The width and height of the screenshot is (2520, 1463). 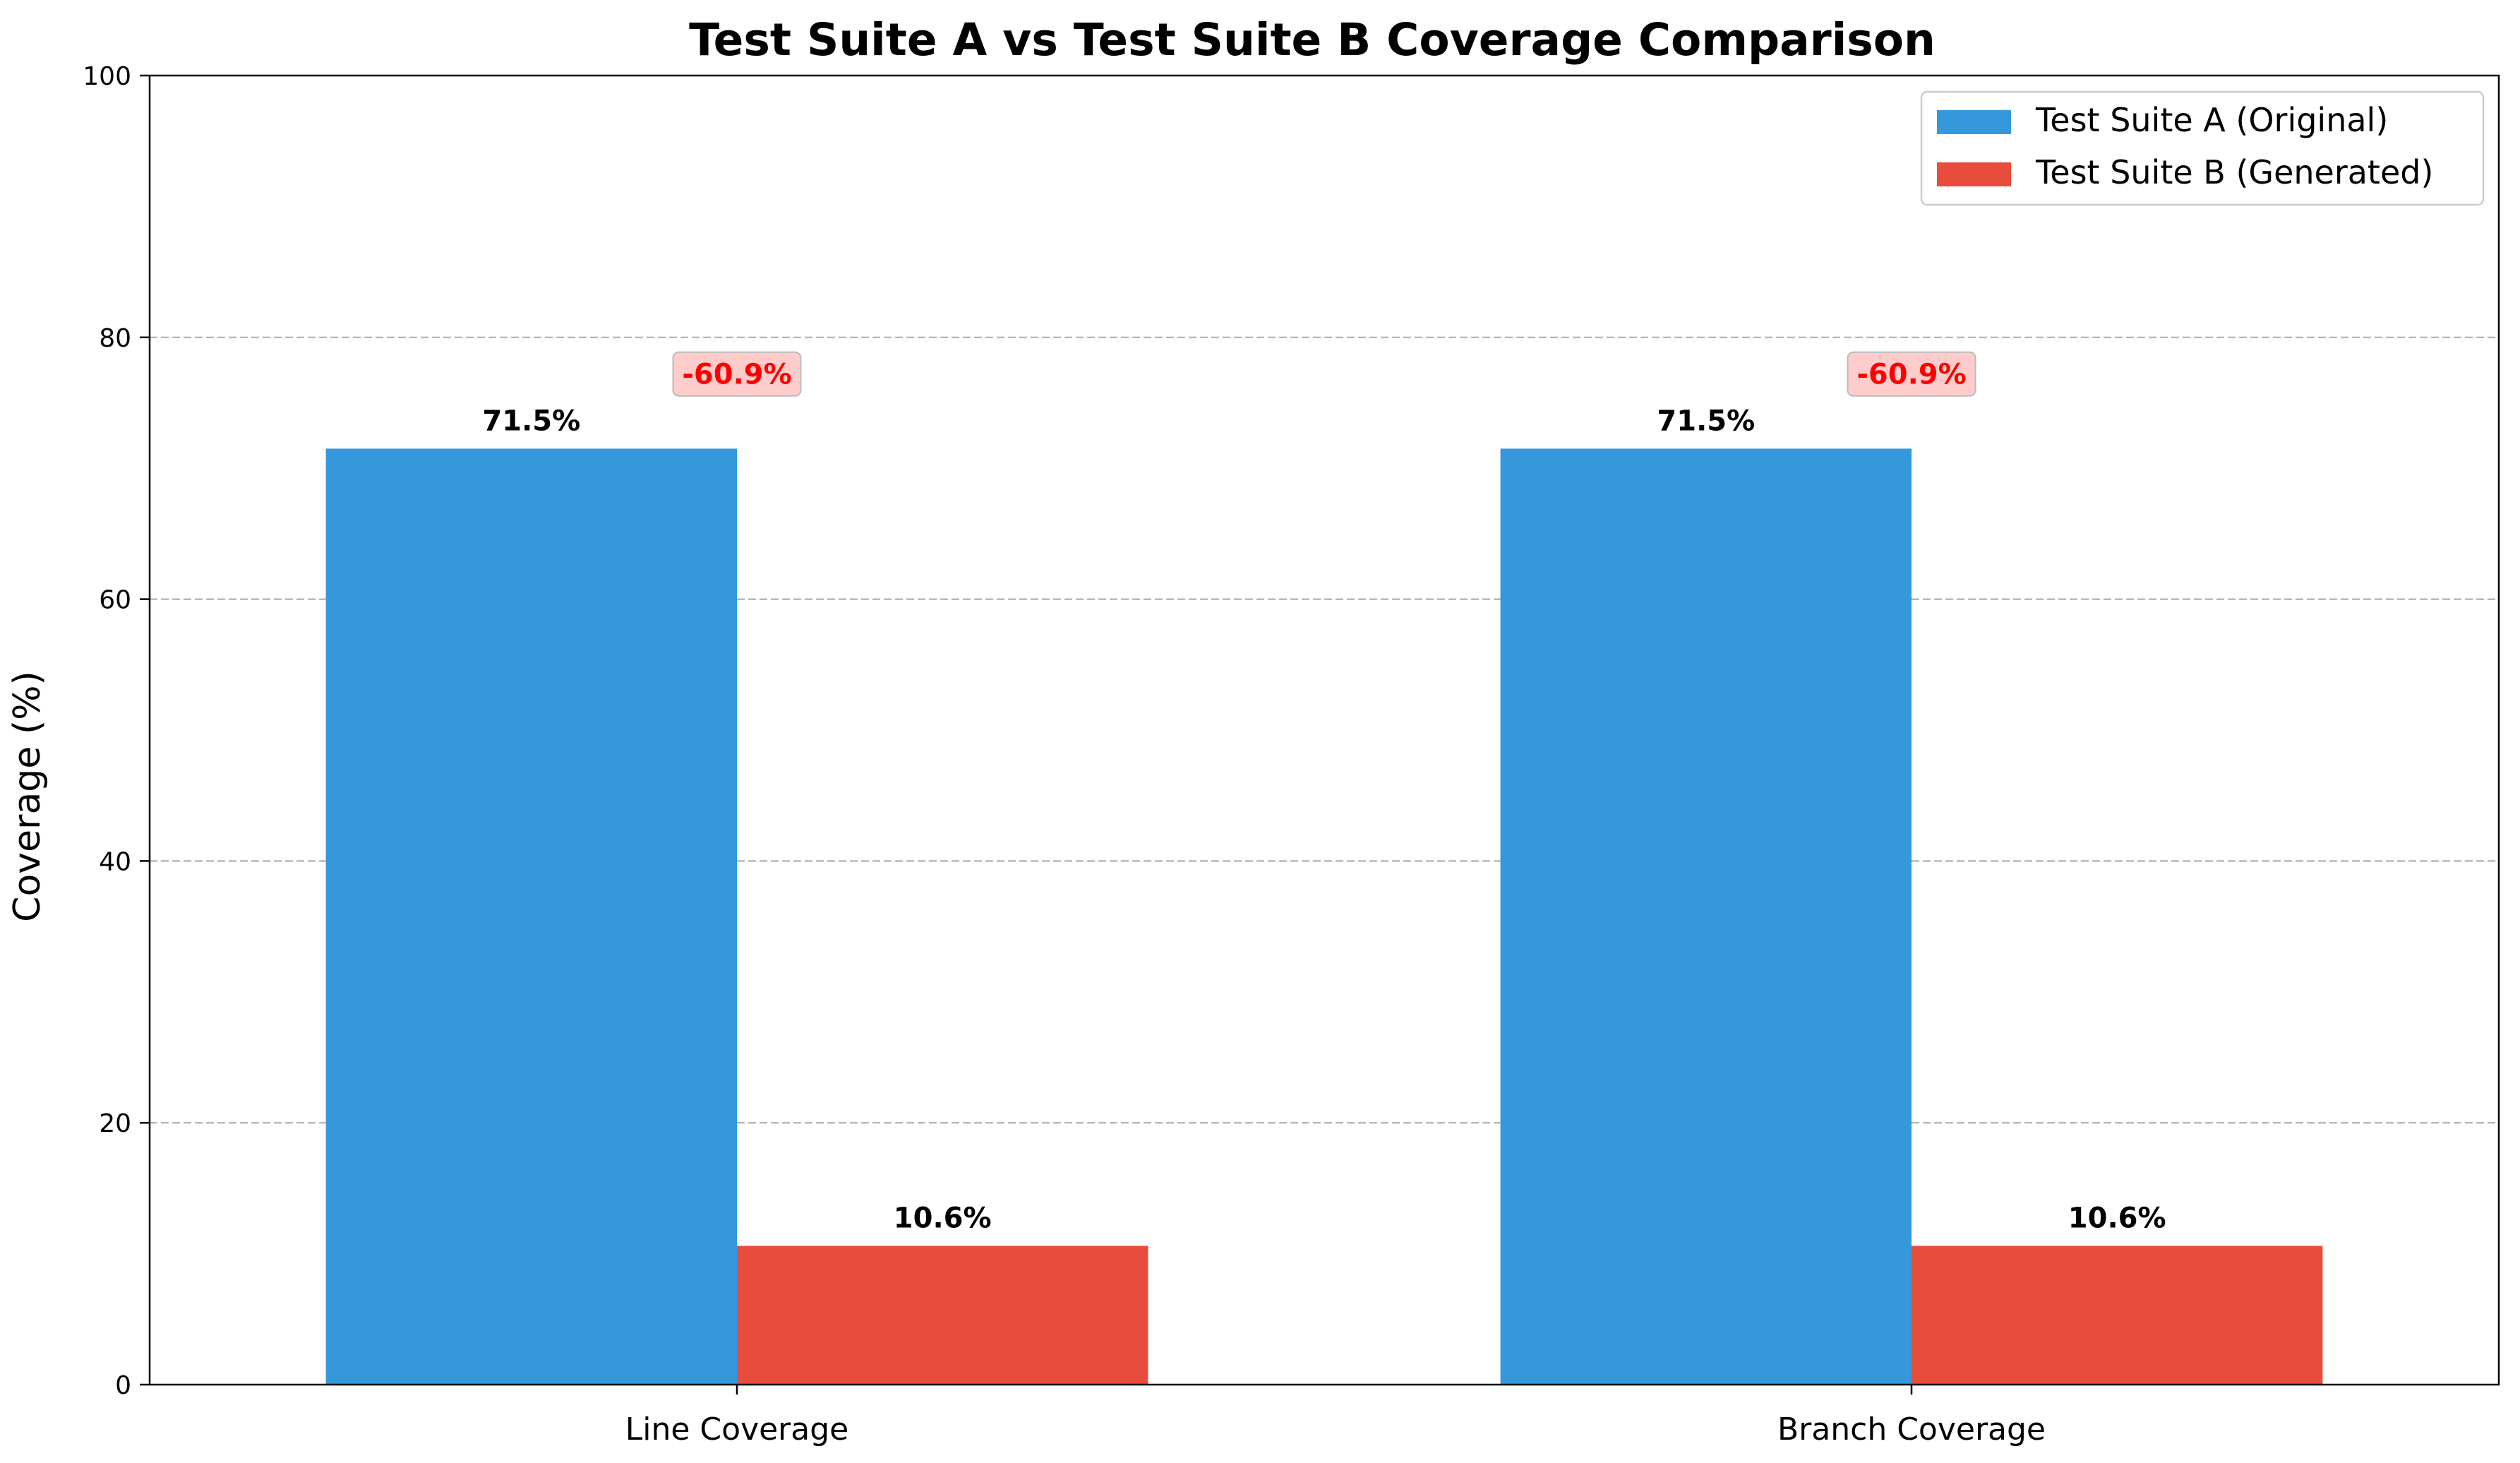 I want to click on y-axis-label: Coverage (%), so click(x=28, y=796).